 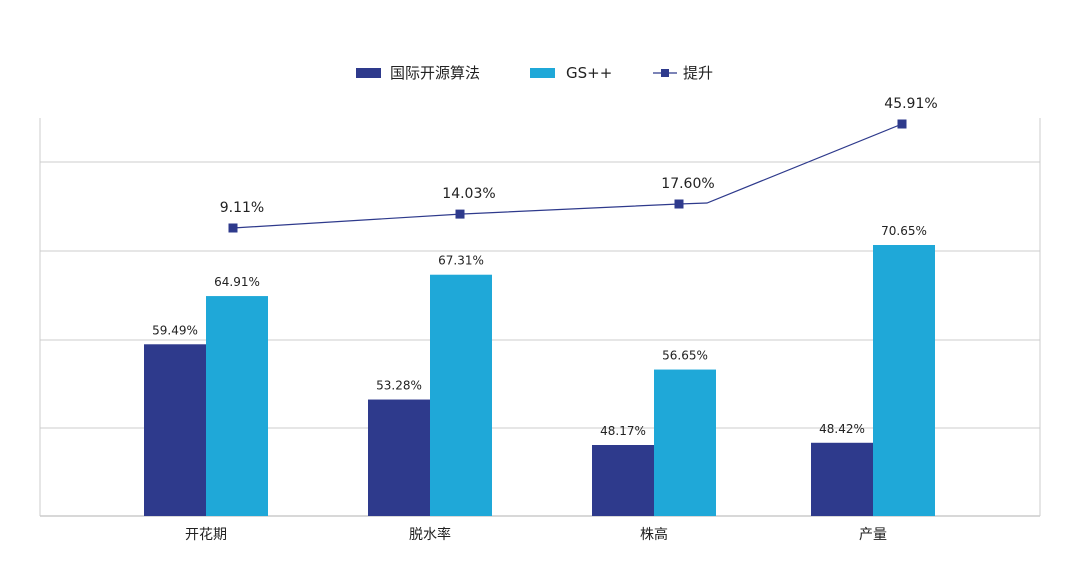 What do you see at coordinates (665, 73) in the screenshot?
I see `legend-marker-improvement` at bounding box center [665, 73].